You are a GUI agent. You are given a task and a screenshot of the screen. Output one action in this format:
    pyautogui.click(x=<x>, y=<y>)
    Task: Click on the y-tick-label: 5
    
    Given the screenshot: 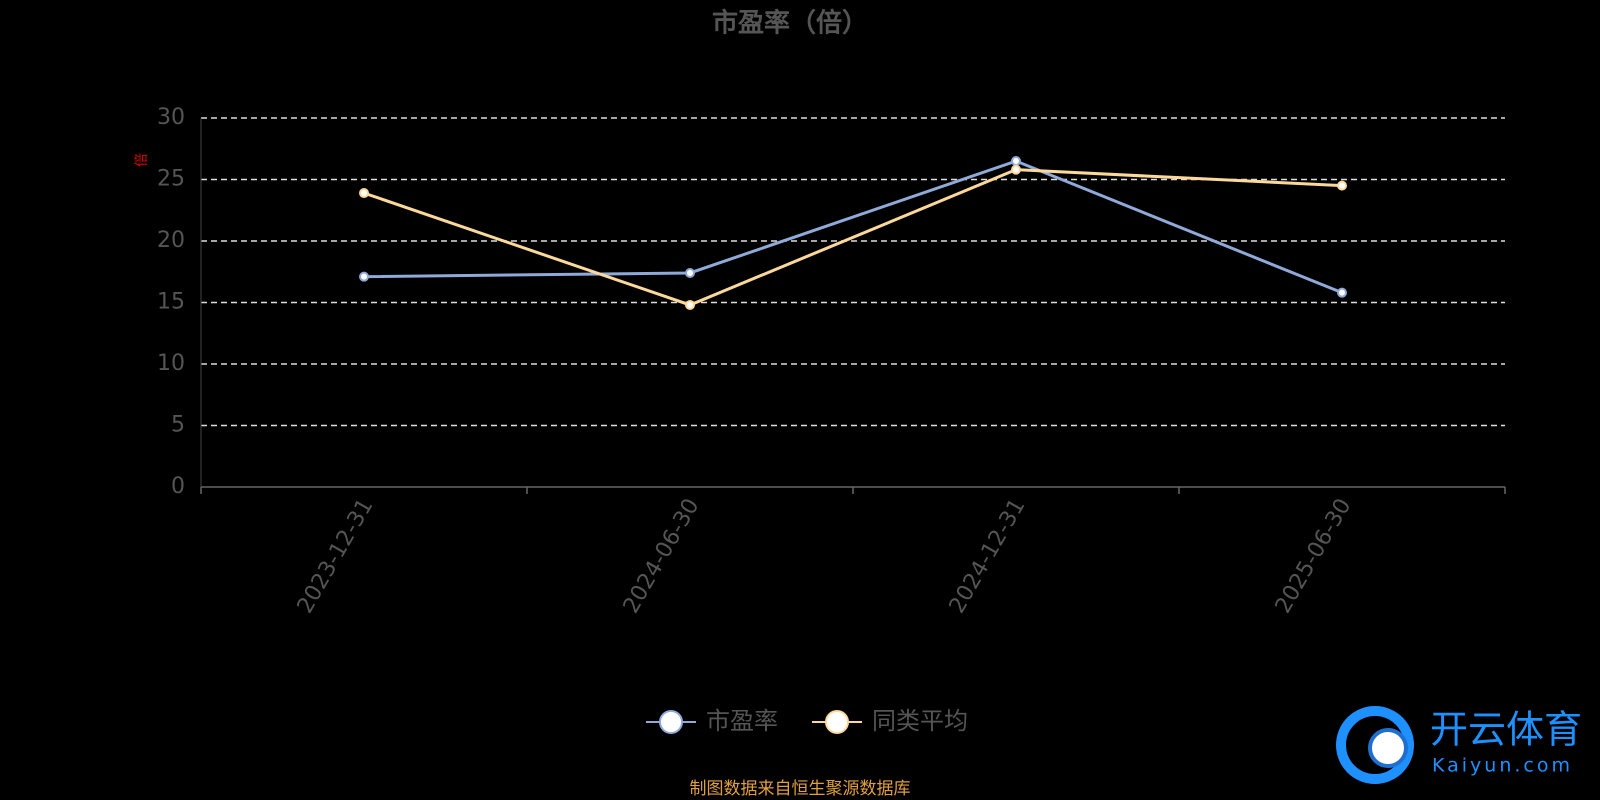 What is the action you would take?
    pyautogui.click(x=178, y=425)
    